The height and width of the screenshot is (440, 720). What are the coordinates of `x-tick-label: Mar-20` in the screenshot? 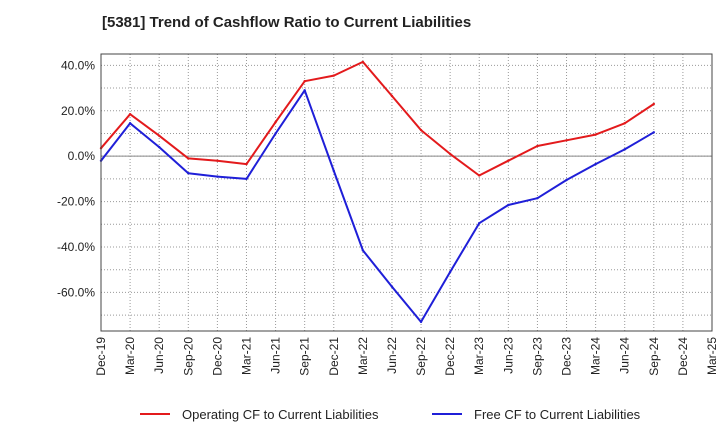 It's located at (130, 356).